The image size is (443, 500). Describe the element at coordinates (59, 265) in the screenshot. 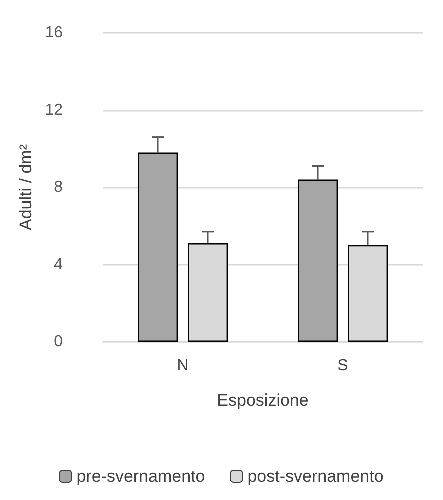

I see `y-tick-label: 4` at that location.